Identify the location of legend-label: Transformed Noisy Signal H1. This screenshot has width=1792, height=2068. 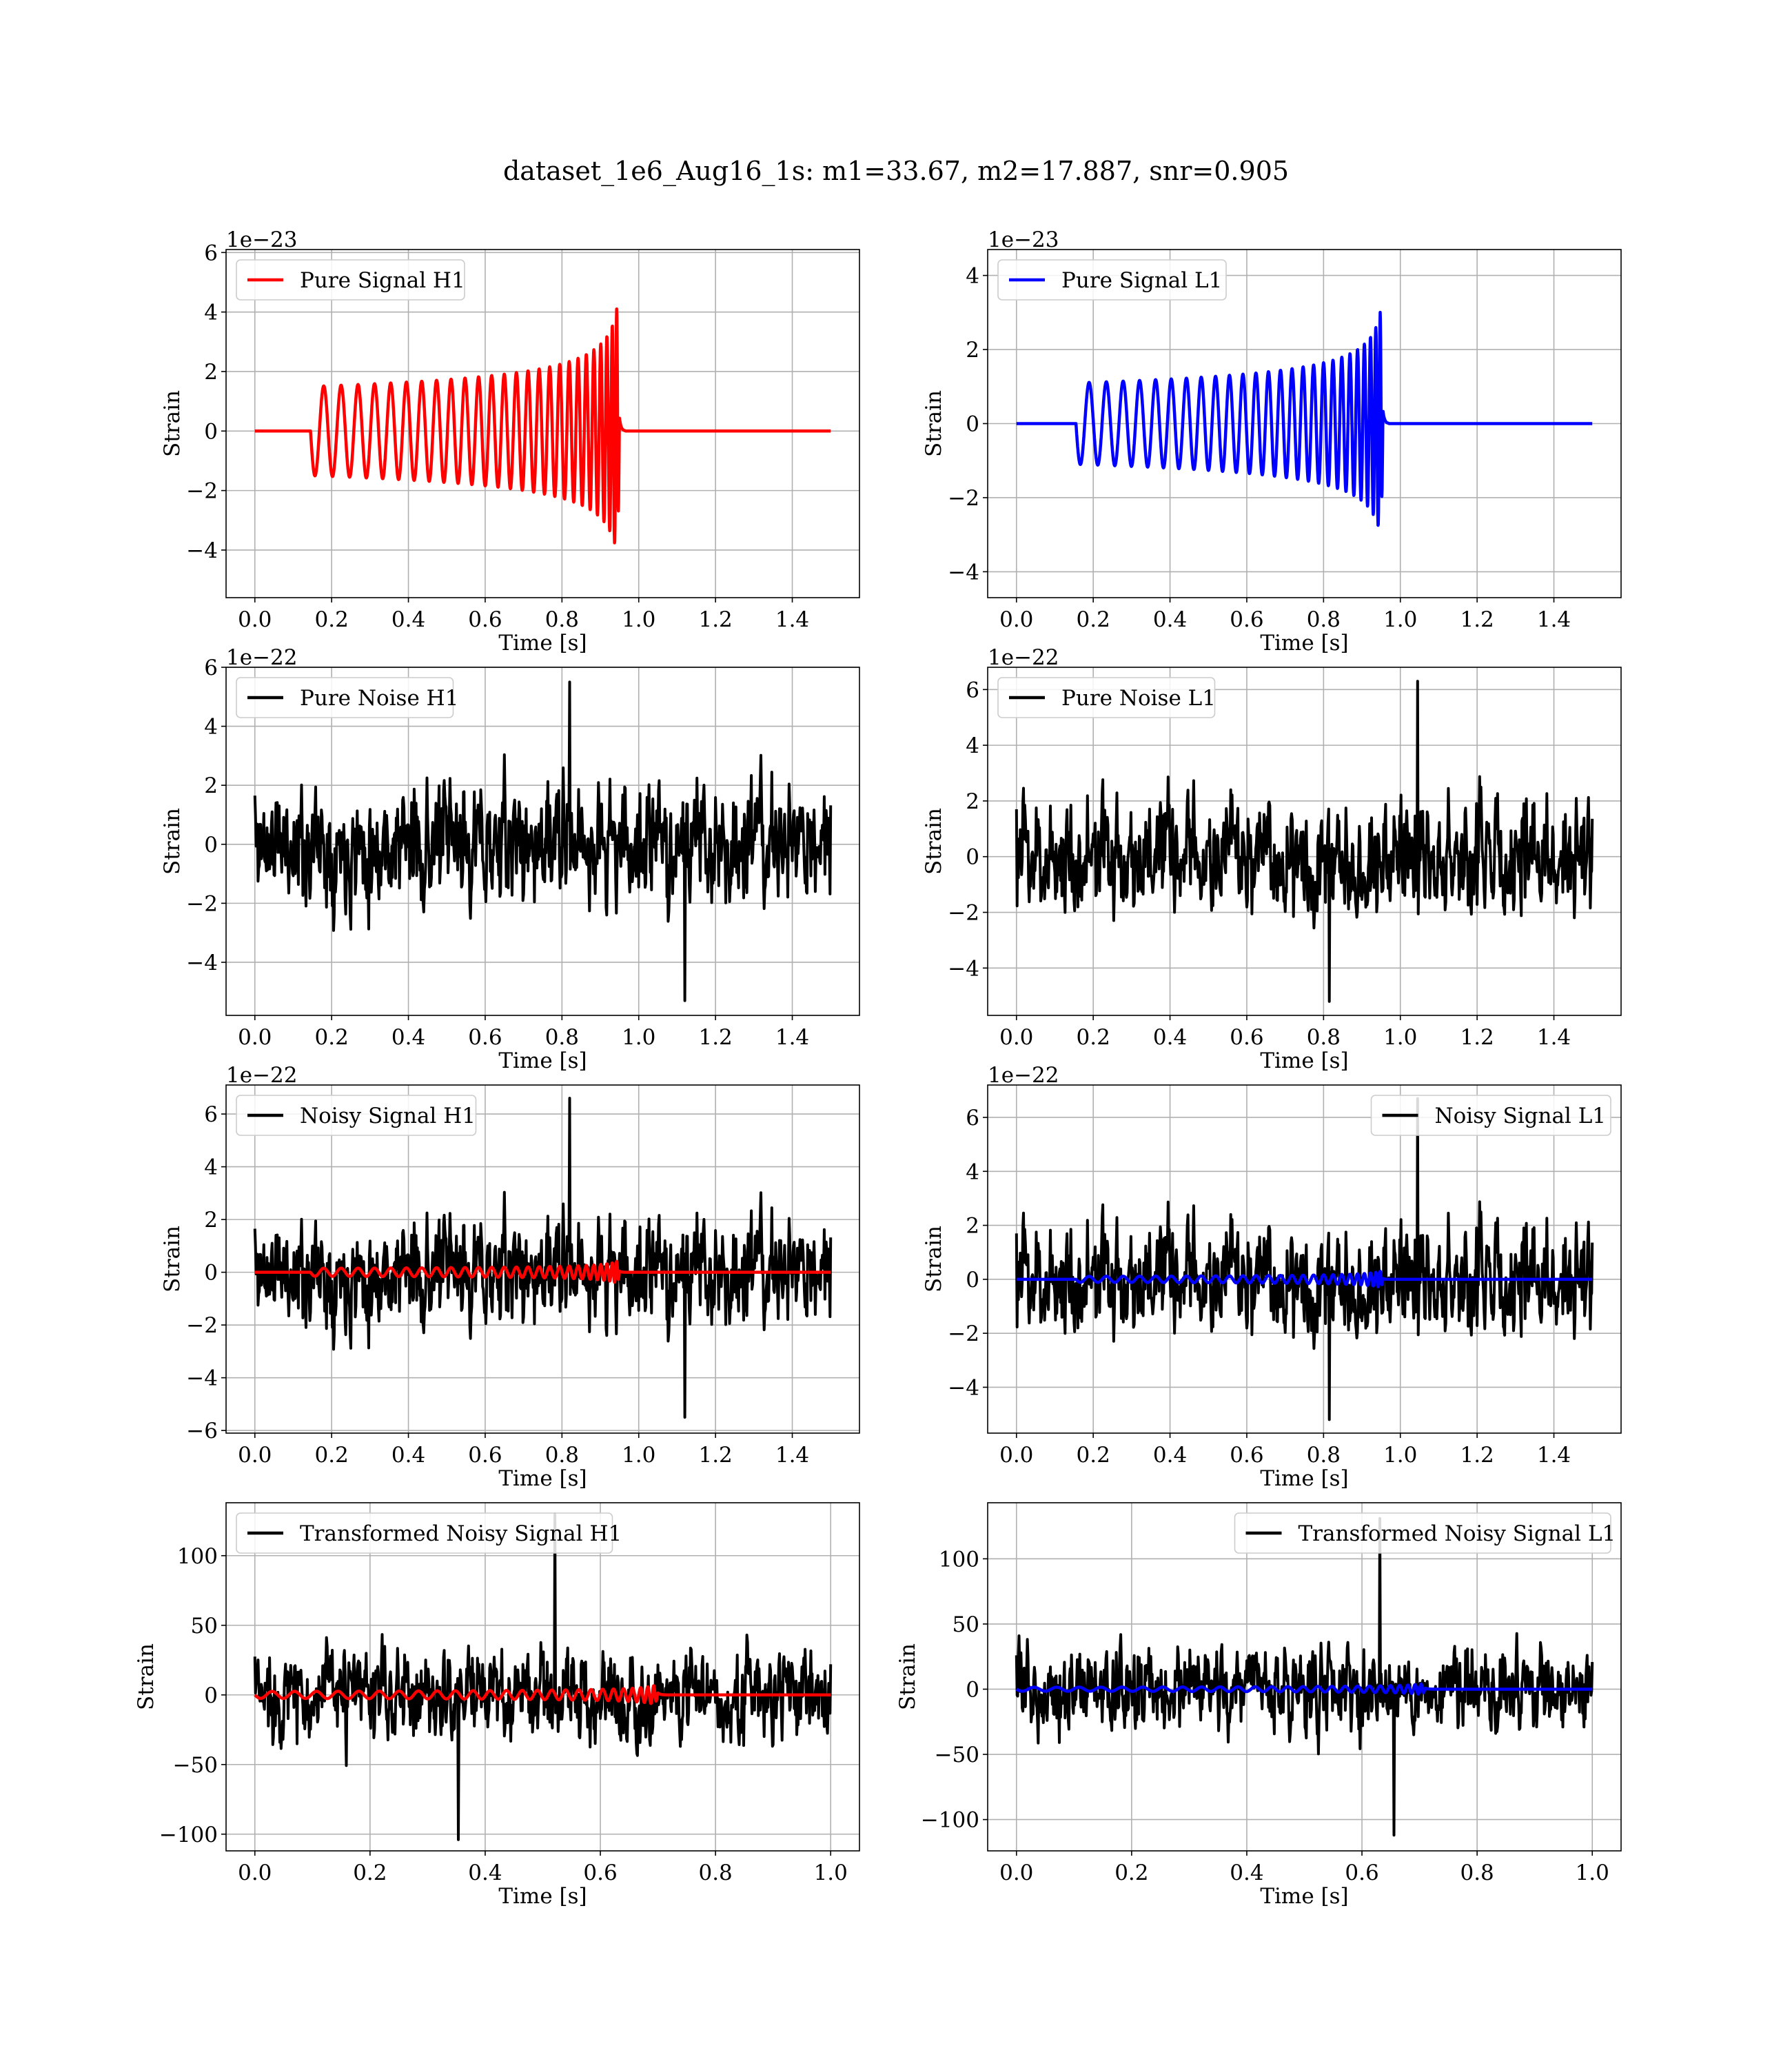
(461, 1533).